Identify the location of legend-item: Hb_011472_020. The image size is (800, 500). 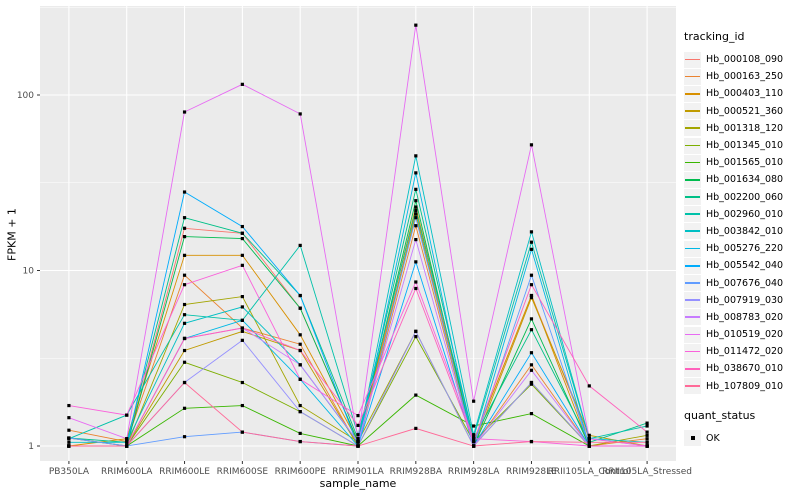
(740, 351).